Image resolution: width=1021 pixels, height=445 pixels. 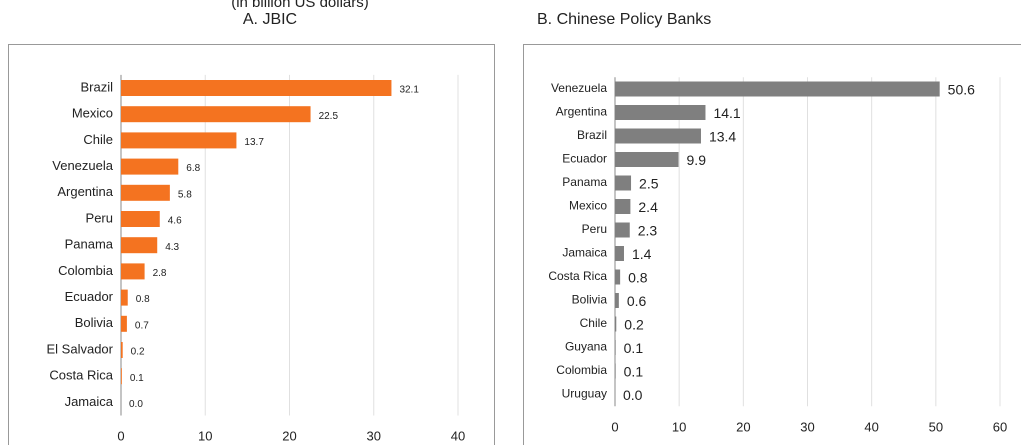 What do you see at coordinates (697, 160) in the screenshot?
I see `value-label: 9.9` at bounding box center [697, 160].